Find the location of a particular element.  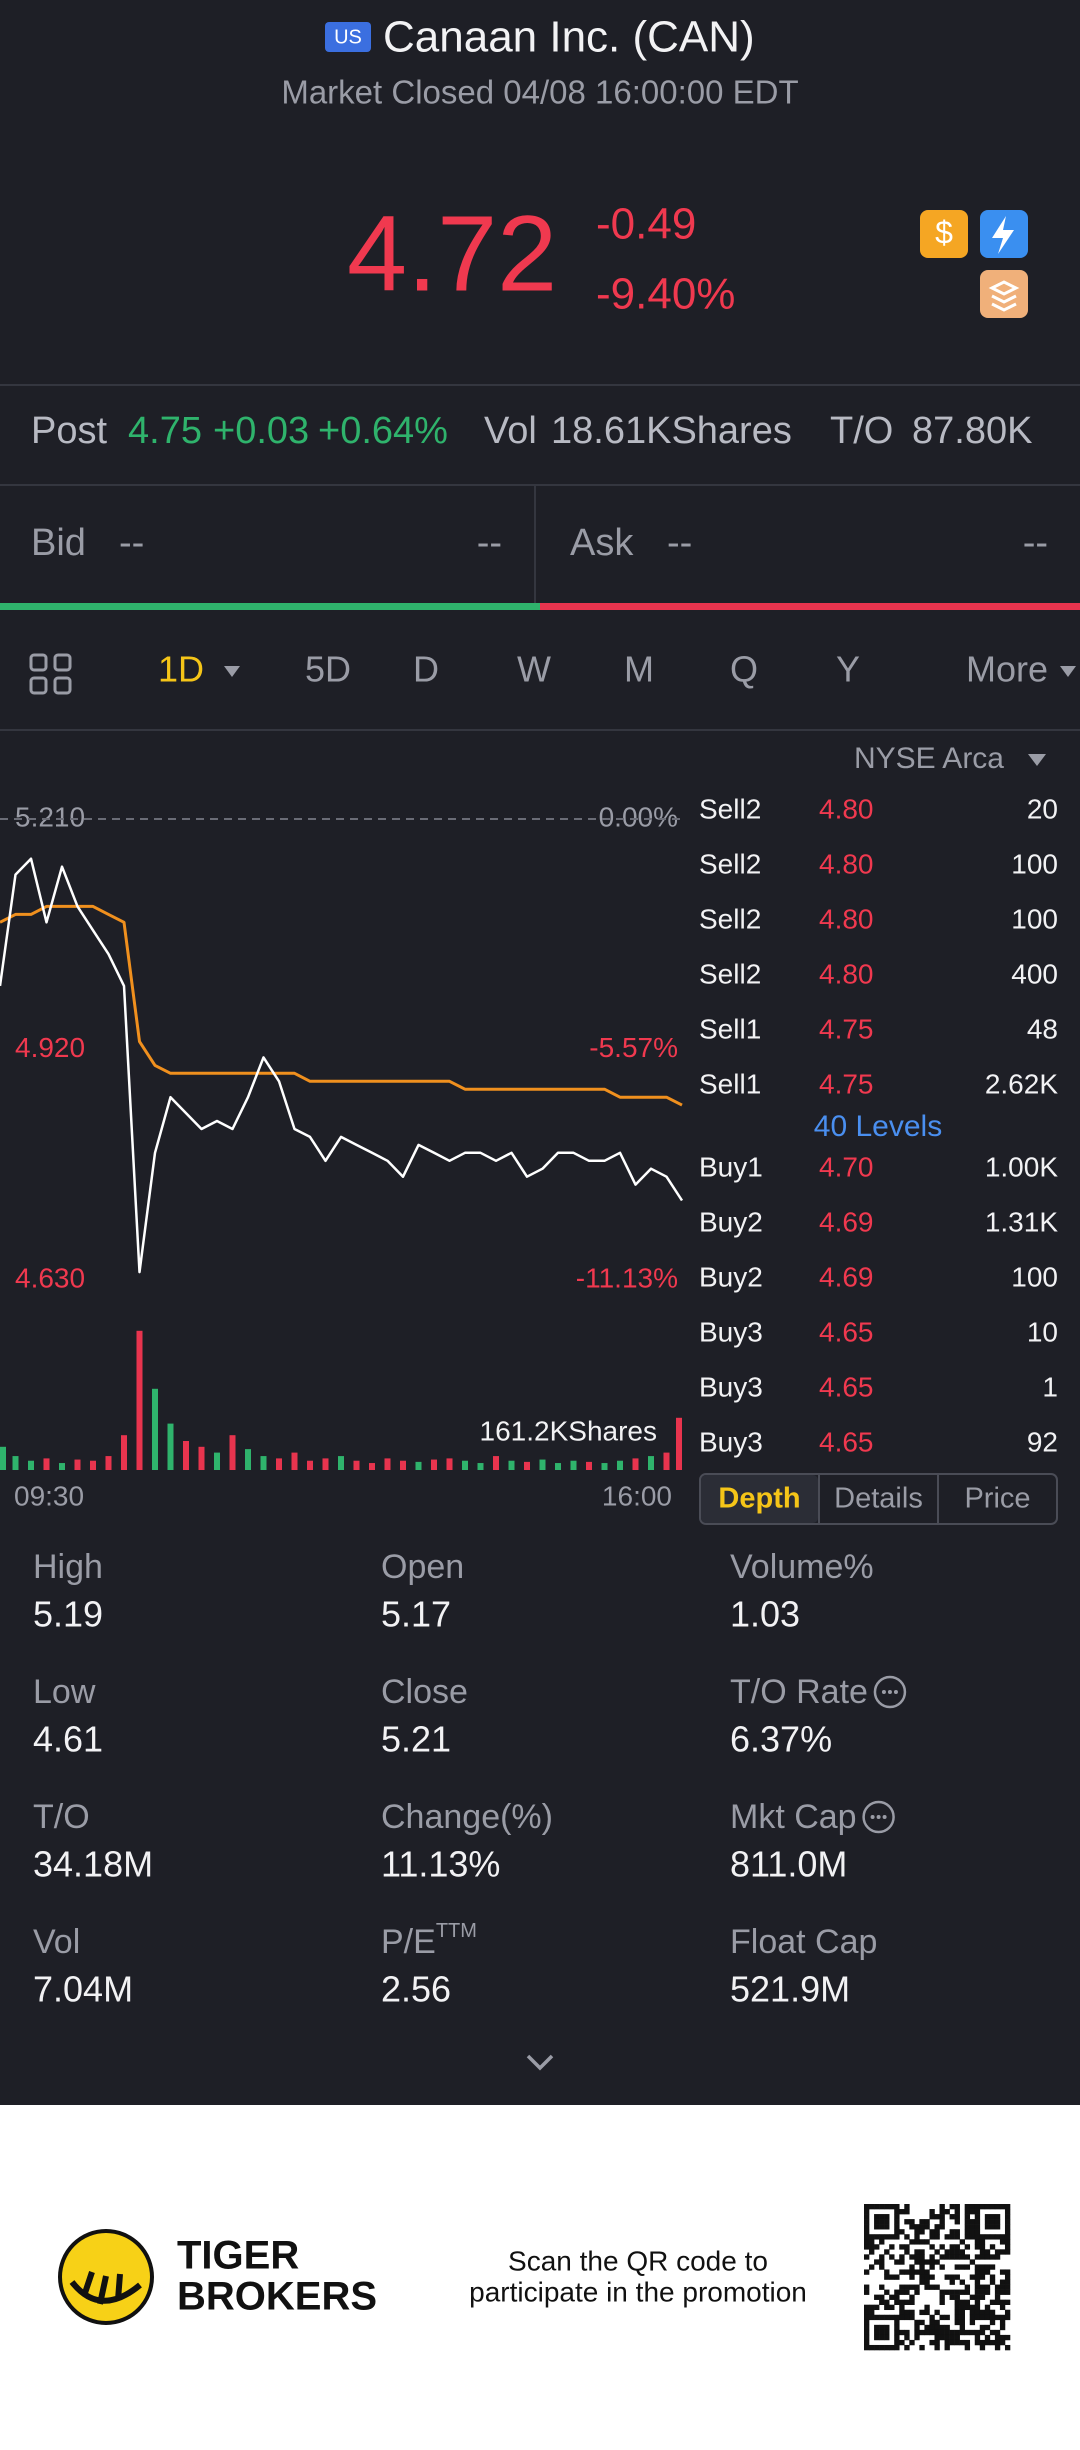

book-tab: Price is located at coordinates (997, 1499).